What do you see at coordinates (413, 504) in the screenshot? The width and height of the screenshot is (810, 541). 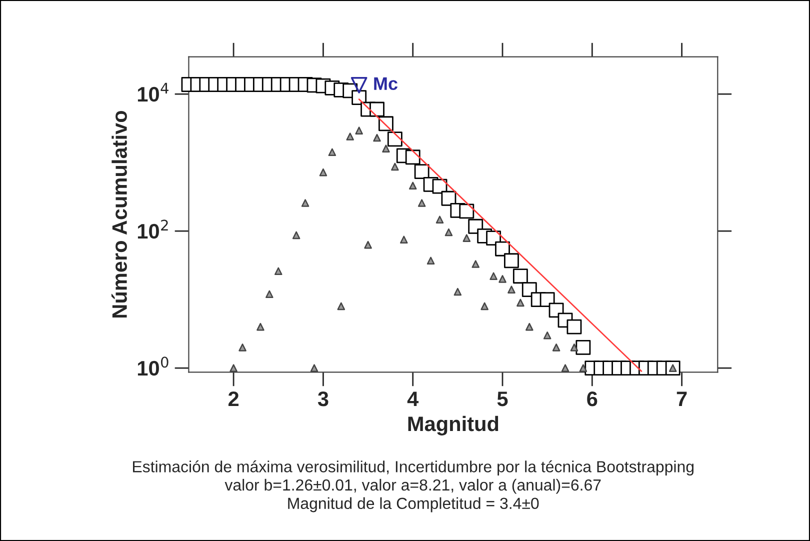 I see `text: Magnitud de la Completitud = 3.4±0` at bounding box center [413, 504].